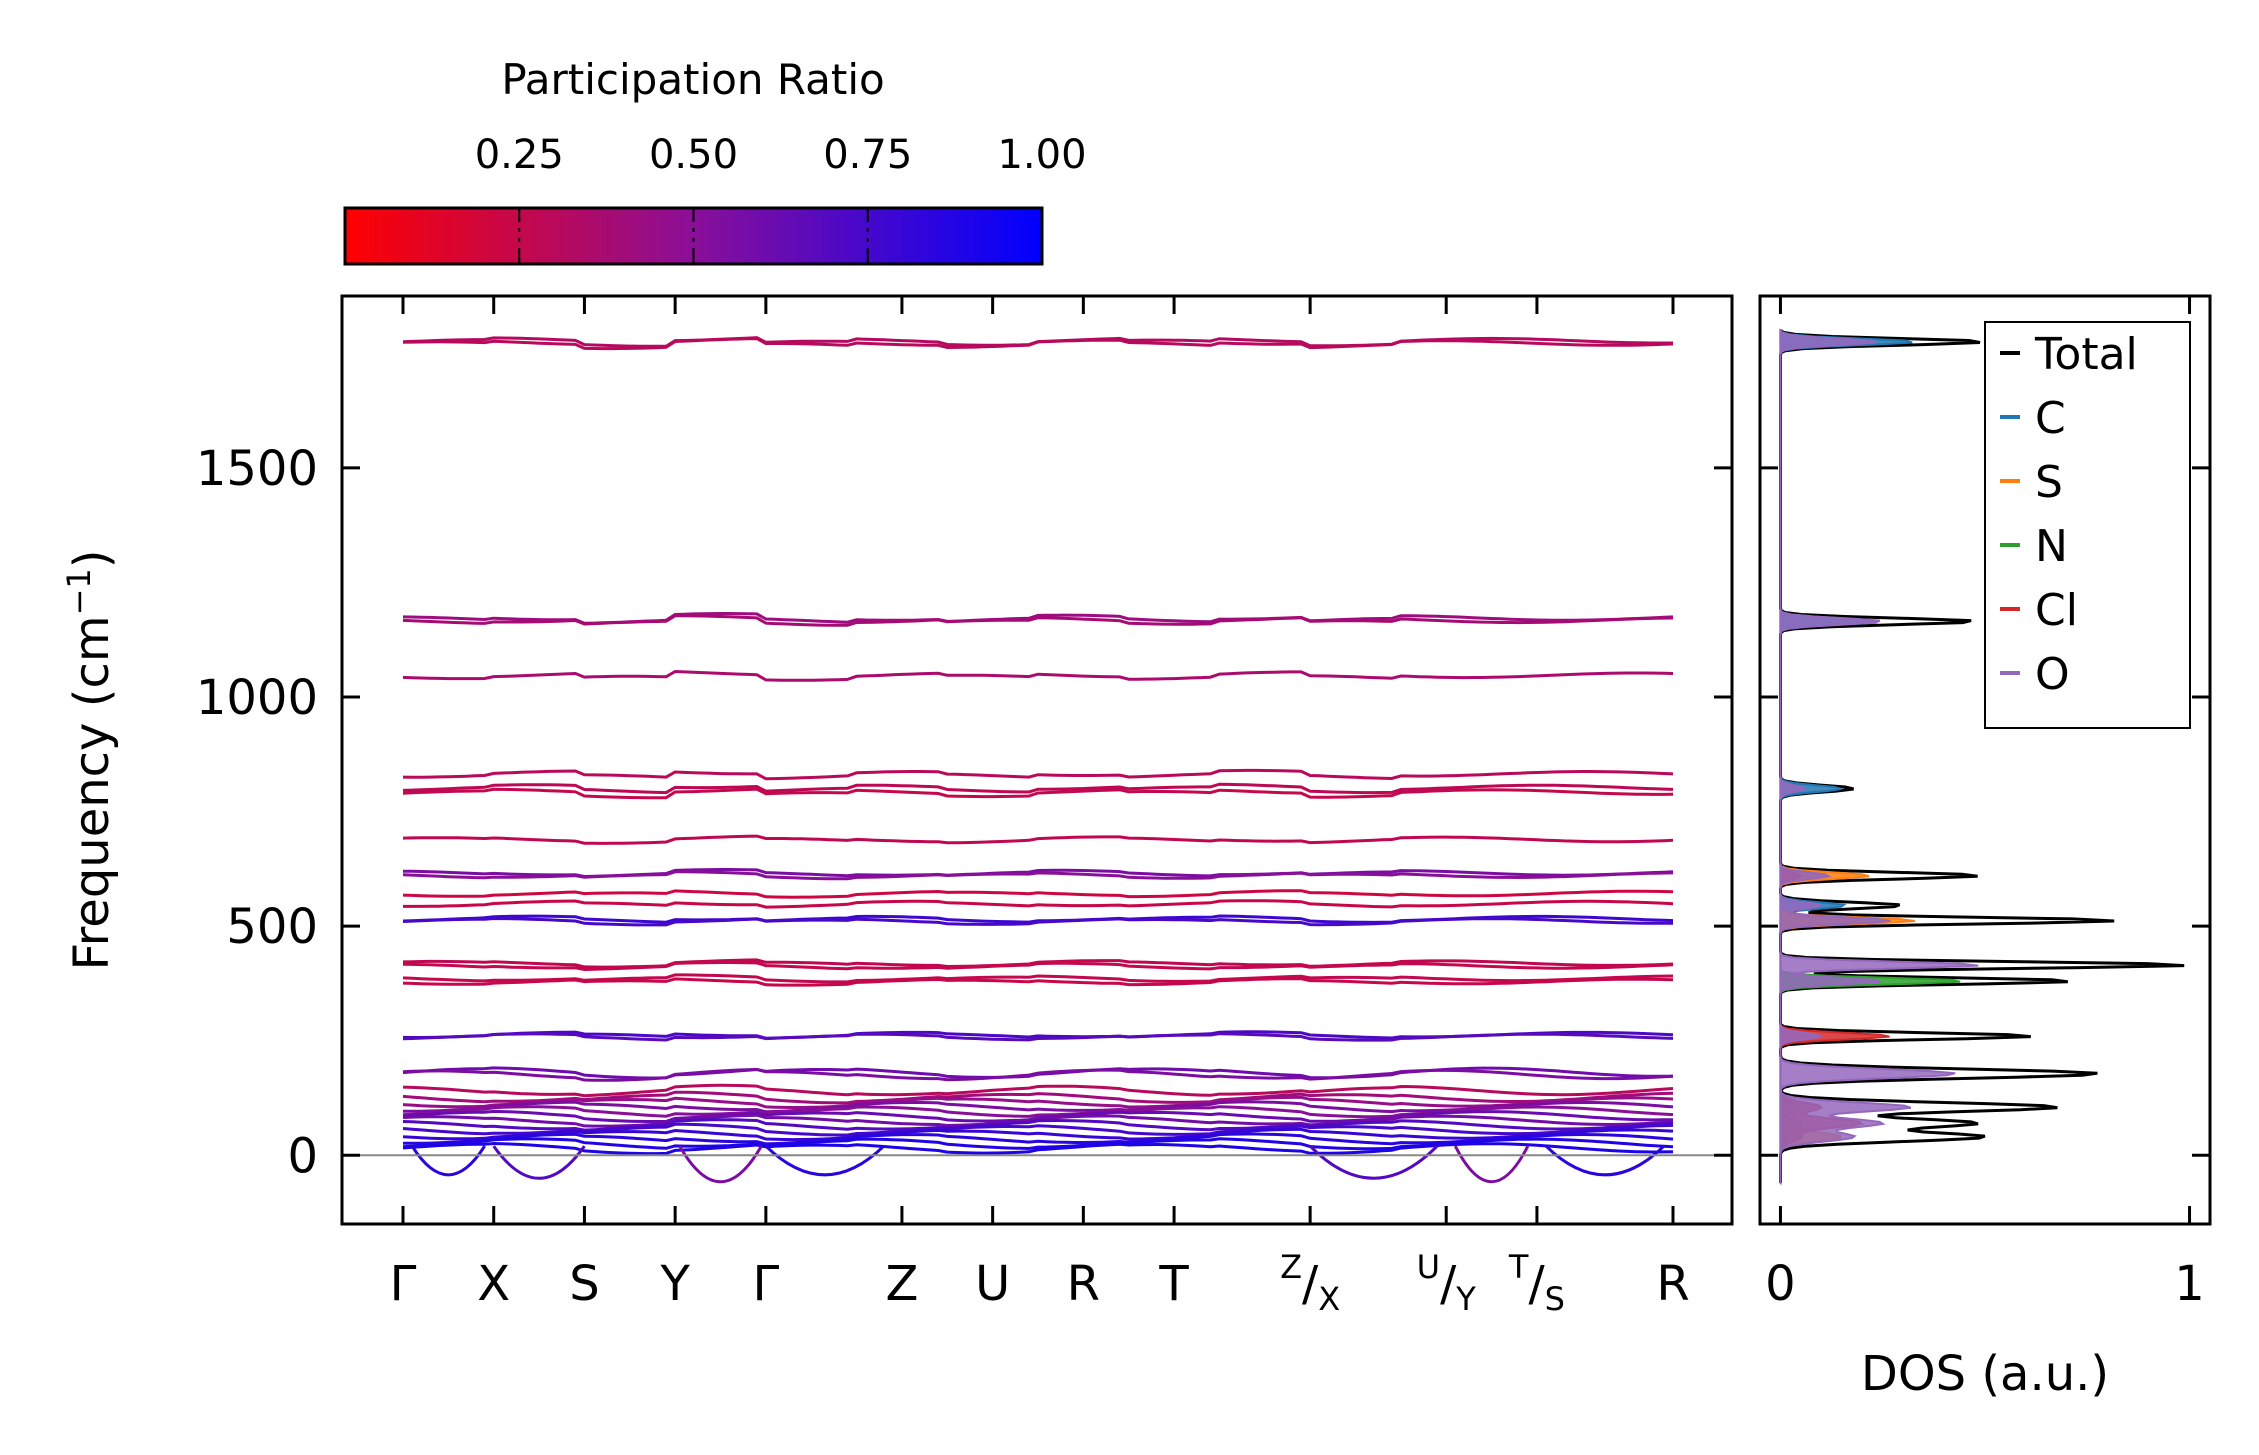  Describe the element at coordinates (2189, 1284) in the screenshot. I see `dos-x-tick-label: 1` at that location.